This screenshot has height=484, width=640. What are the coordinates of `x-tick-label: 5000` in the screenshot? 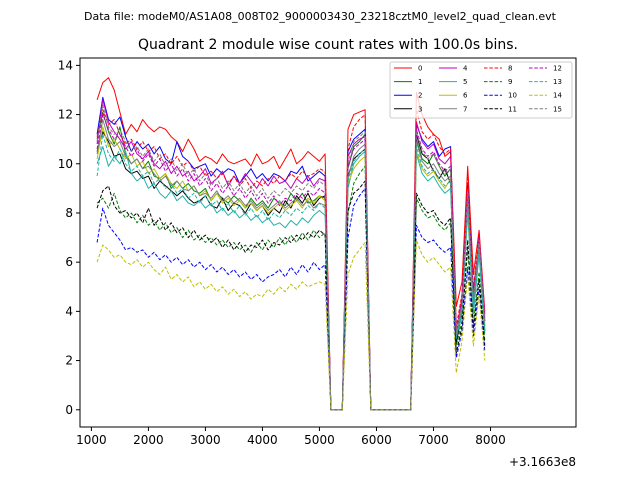 It's located at (319, 440).